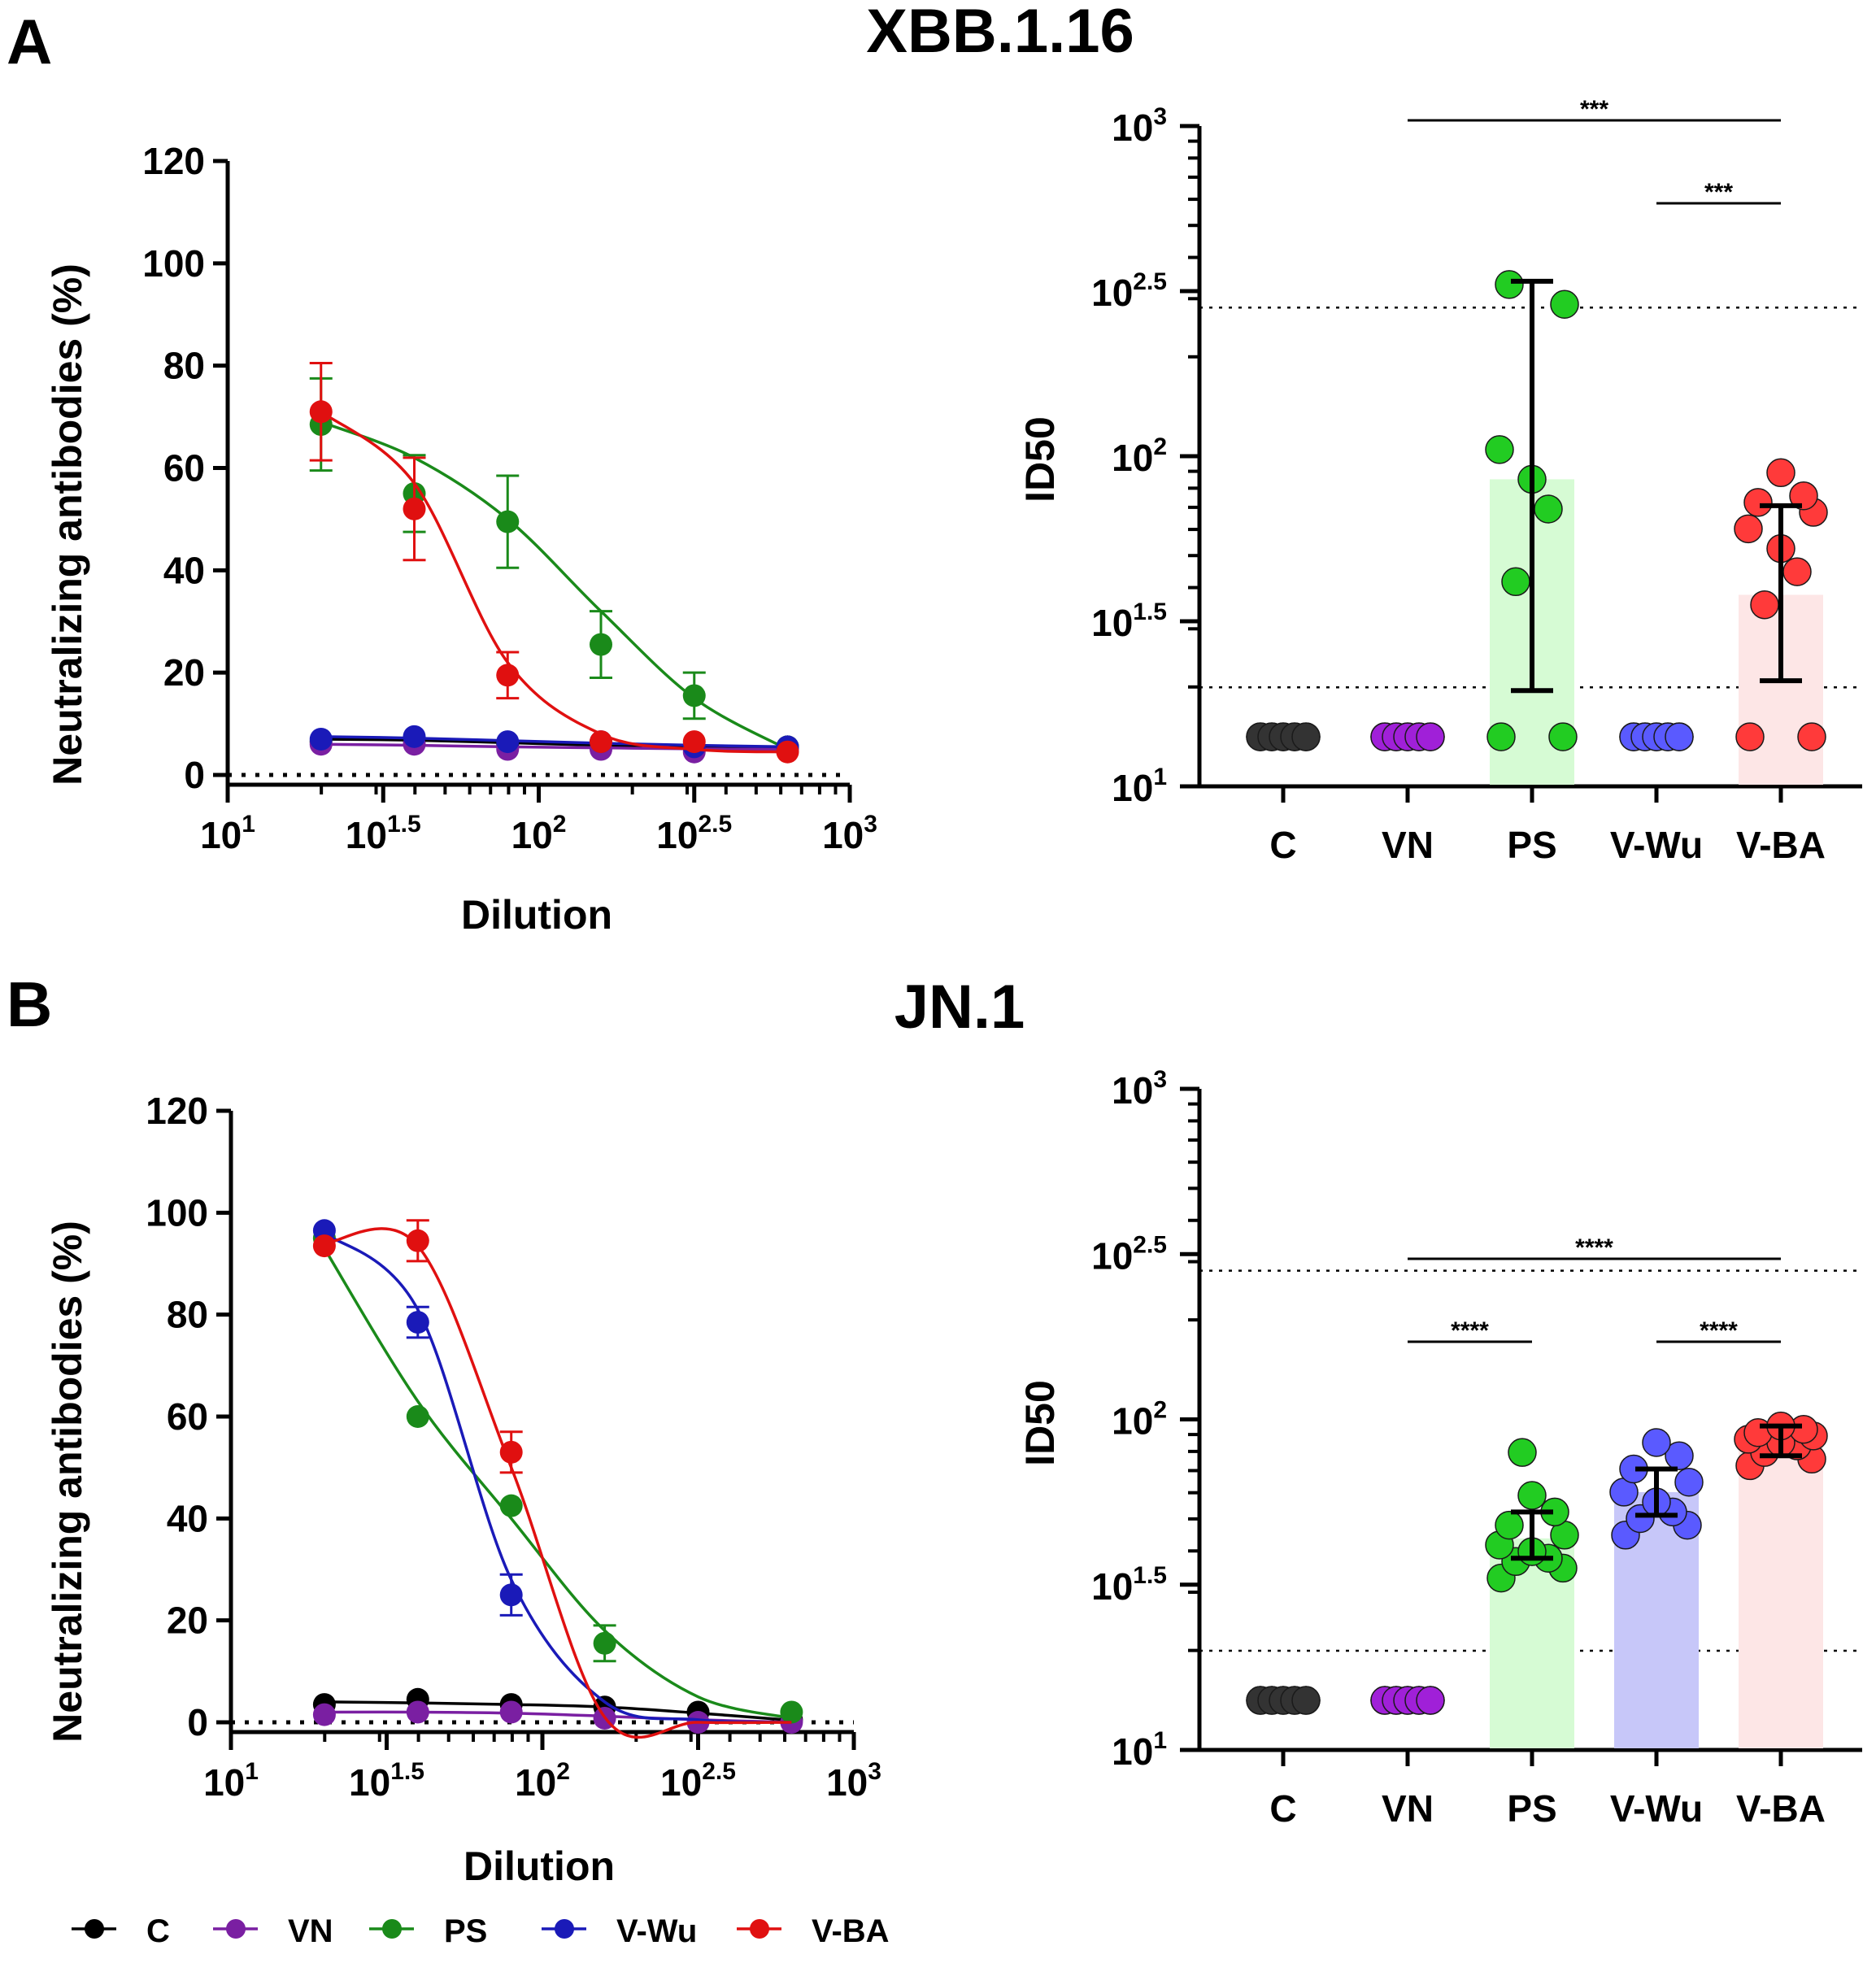 Image resolution: width=1876 pixels, height=1963 pixels. What do you see at coordinates (759, 1929) in the screenshot?
I see `legend-marker-v-ba` at bounding box center [759, 1929].